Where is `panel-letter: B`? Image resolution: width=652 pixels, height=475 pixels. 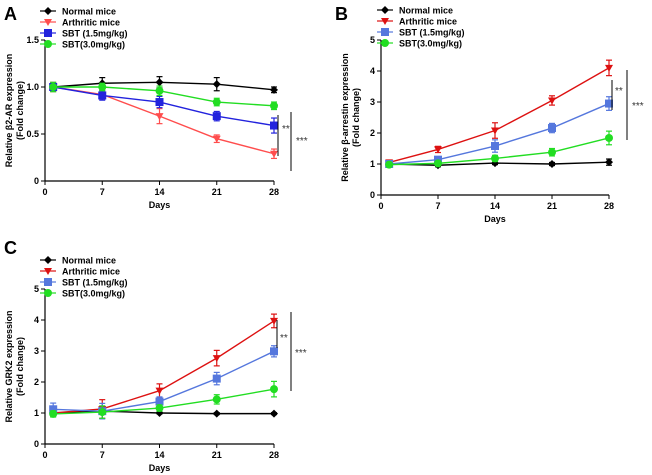
panel-letter: B is located at coordinates (341, 14).